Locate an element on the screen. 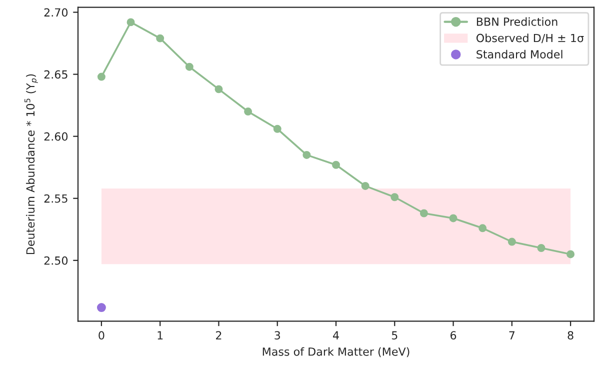  legend-label: Observed D/H ± 1σ is located at coordinates (530, 39).